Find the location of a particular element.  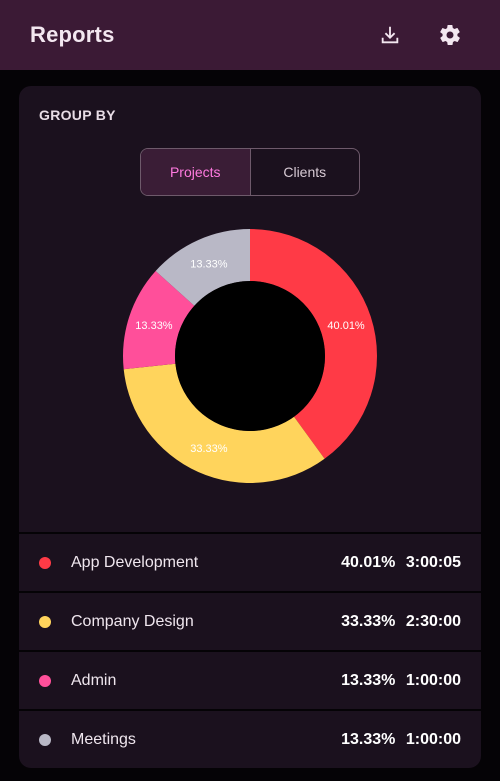

donut-slice-company-design is located at coordinates (224, 423).